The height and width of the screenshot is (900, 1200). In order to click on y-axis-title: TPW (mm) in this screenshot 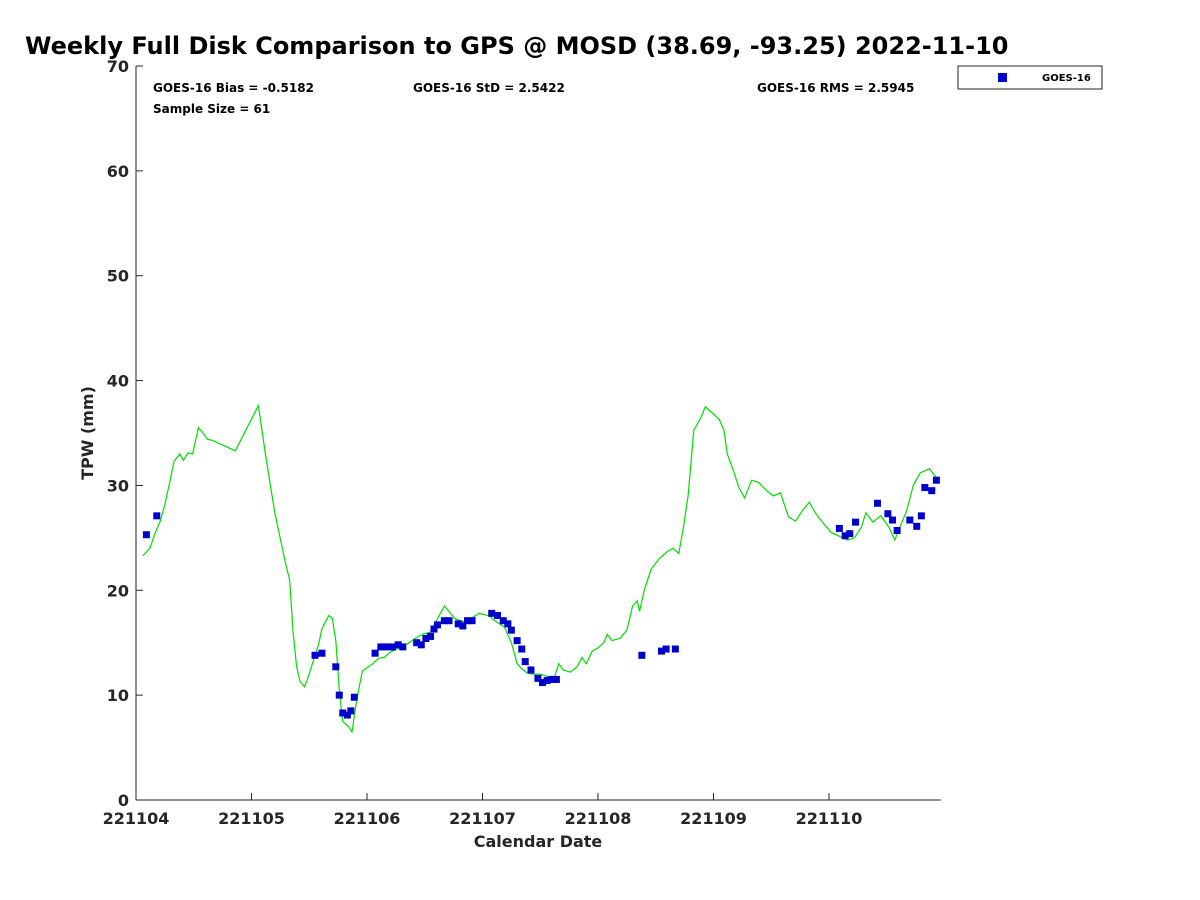, I will do `click(87, 433)`.